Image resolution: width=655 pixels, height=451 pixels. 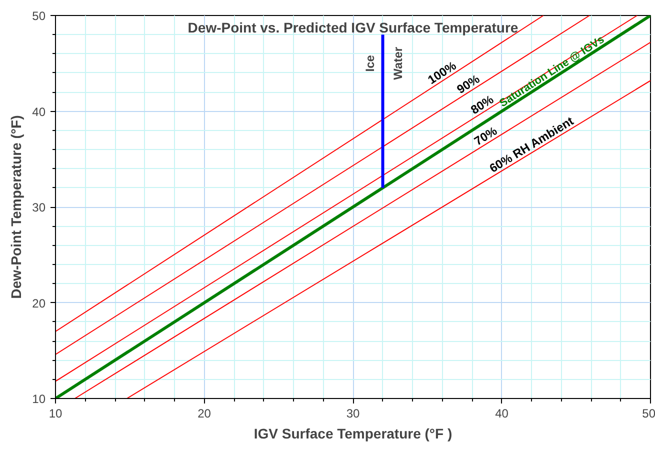 I want to click on annotation: Water, so click(x=397, y=63).